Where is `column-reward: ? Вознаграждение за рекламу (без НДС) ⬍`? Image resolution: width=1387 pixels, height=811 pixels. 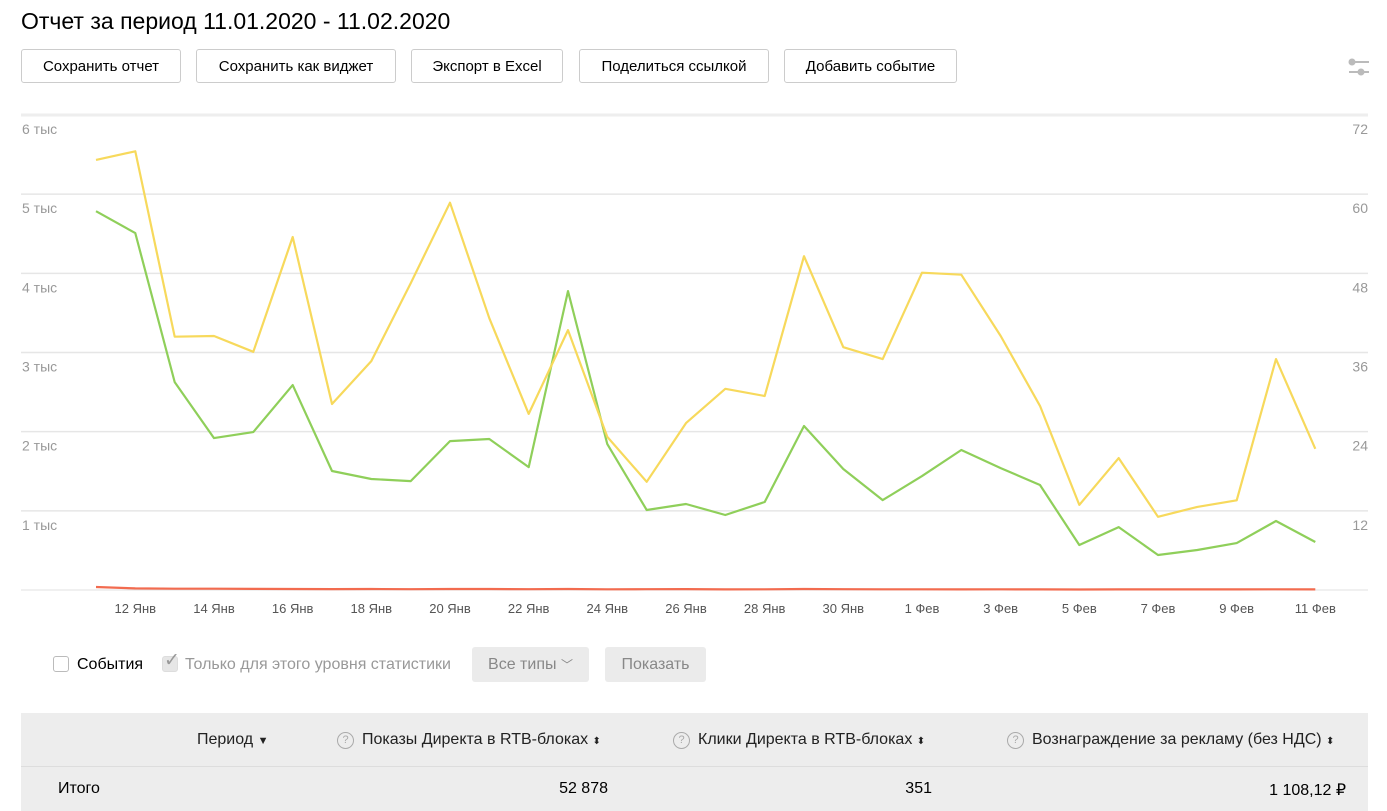 column-reward: ? Вознаграждение за рекламу (без НДС) ⬍ is located at coordinates (1170, 740).